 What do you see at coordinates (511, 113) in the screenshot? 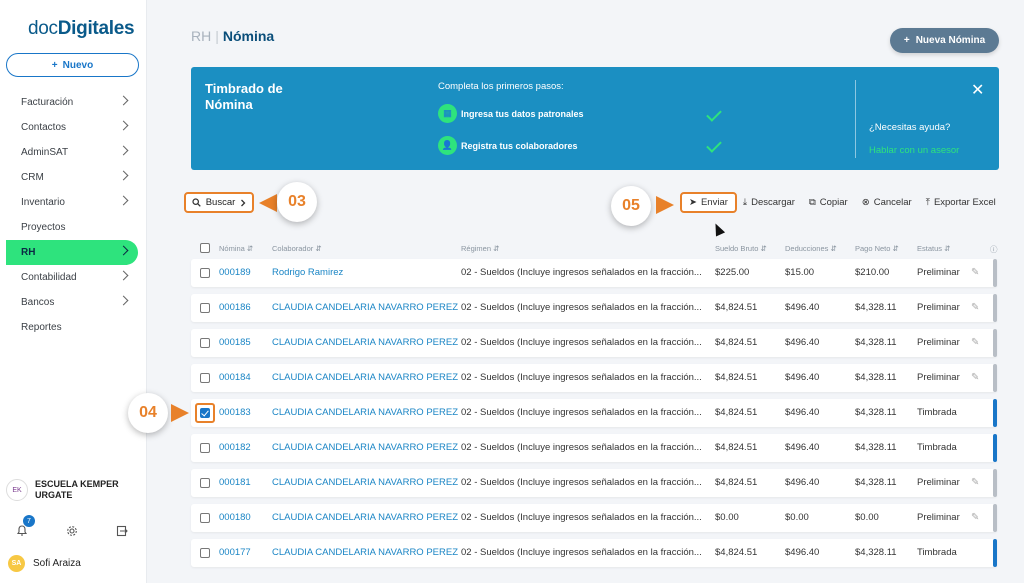
I see `step-patronal: ▦ Ingresa tus datos patronales` at bounding box center [511, 113].